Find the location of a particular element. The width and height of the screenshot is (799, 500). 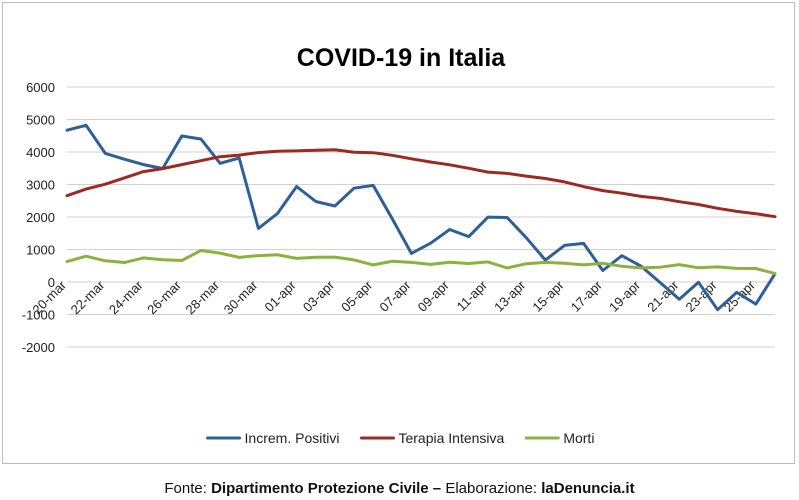

credit-dash: – is located at coordinates (437, 488).